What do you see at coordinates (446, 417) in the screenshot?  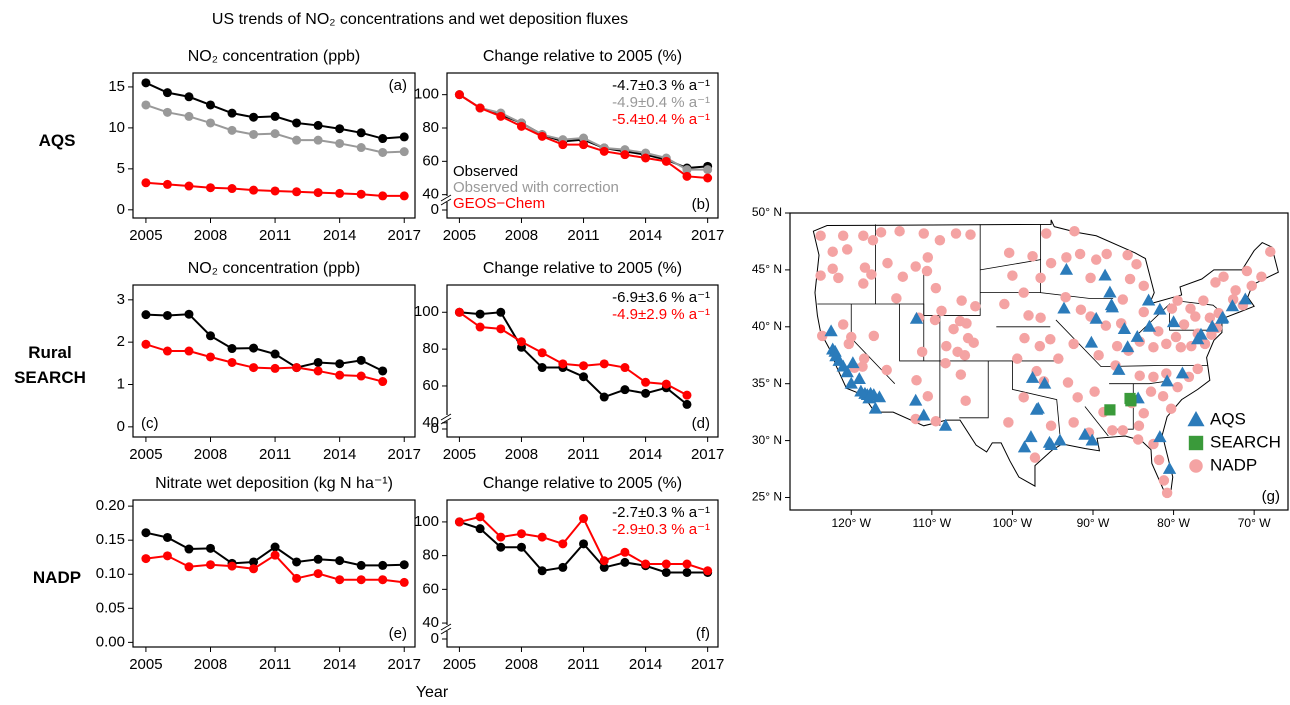 I see `axis-break` at bounding box center [446, 417].